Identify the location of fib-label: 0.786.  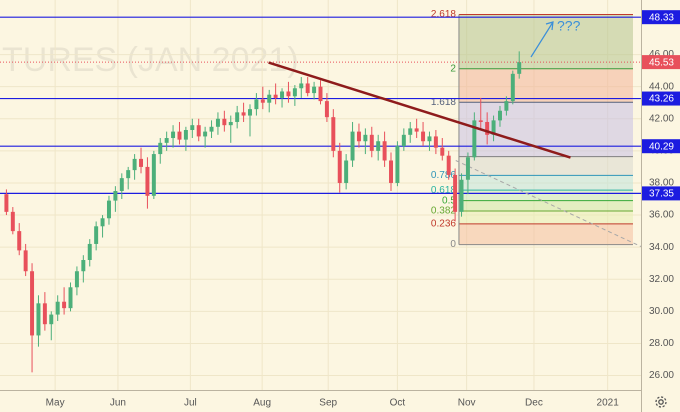
(443, 175).